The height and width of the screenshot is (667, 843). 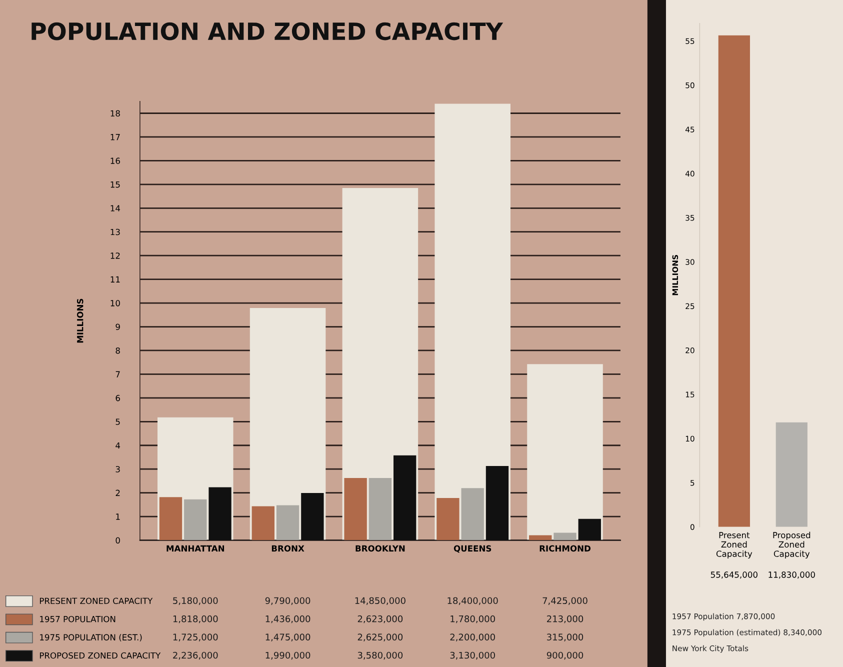 What do you see at coordinates (115, 303) in the screenshot?
I see `y-tick-label: 10` at bounding box center [115, 303].